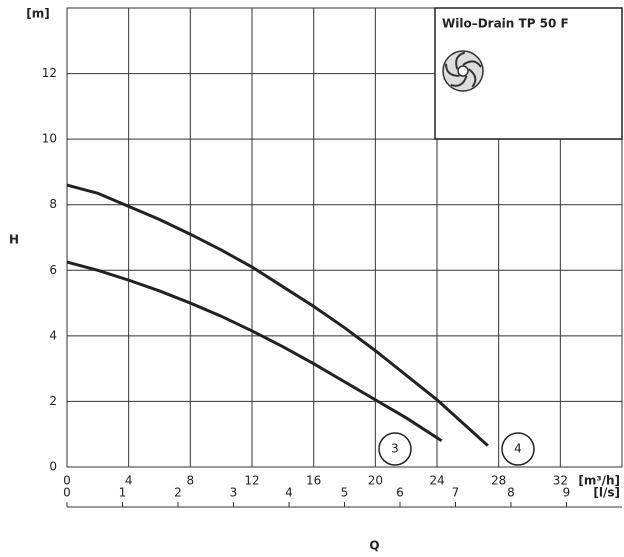  I want to click on x-tick-label: 4, so click(129, 481).